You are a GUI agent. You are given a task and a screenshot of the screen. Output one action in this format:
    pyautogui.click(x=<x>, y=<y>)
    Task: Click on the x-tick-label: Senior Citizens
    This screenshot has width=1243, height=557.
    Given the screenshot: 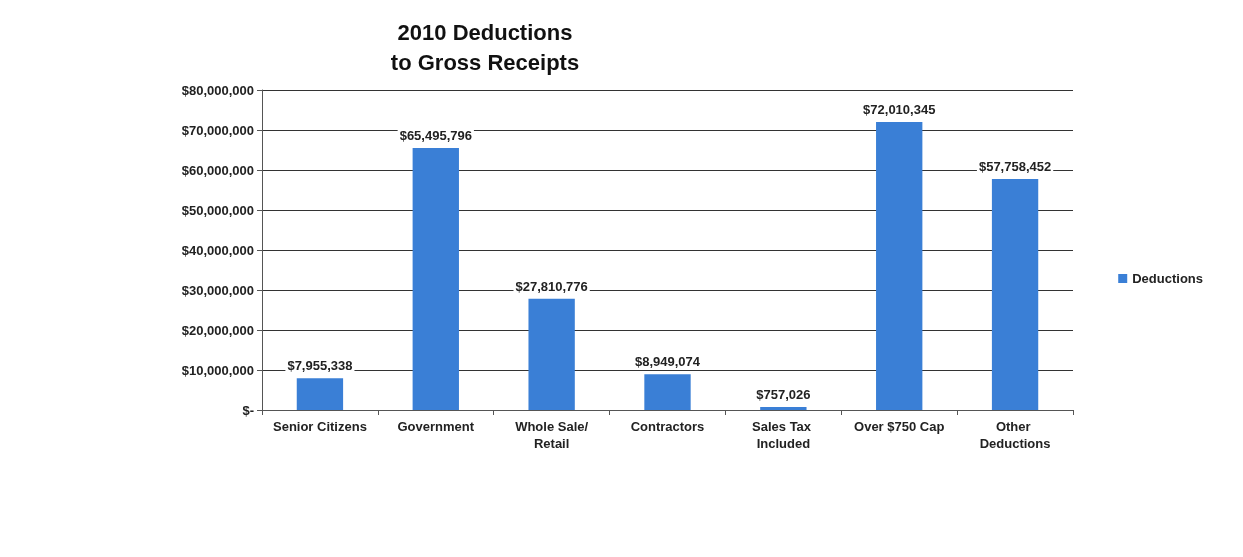 What is the action you would take?
    pyautogui.click(x=319, y=426)
    